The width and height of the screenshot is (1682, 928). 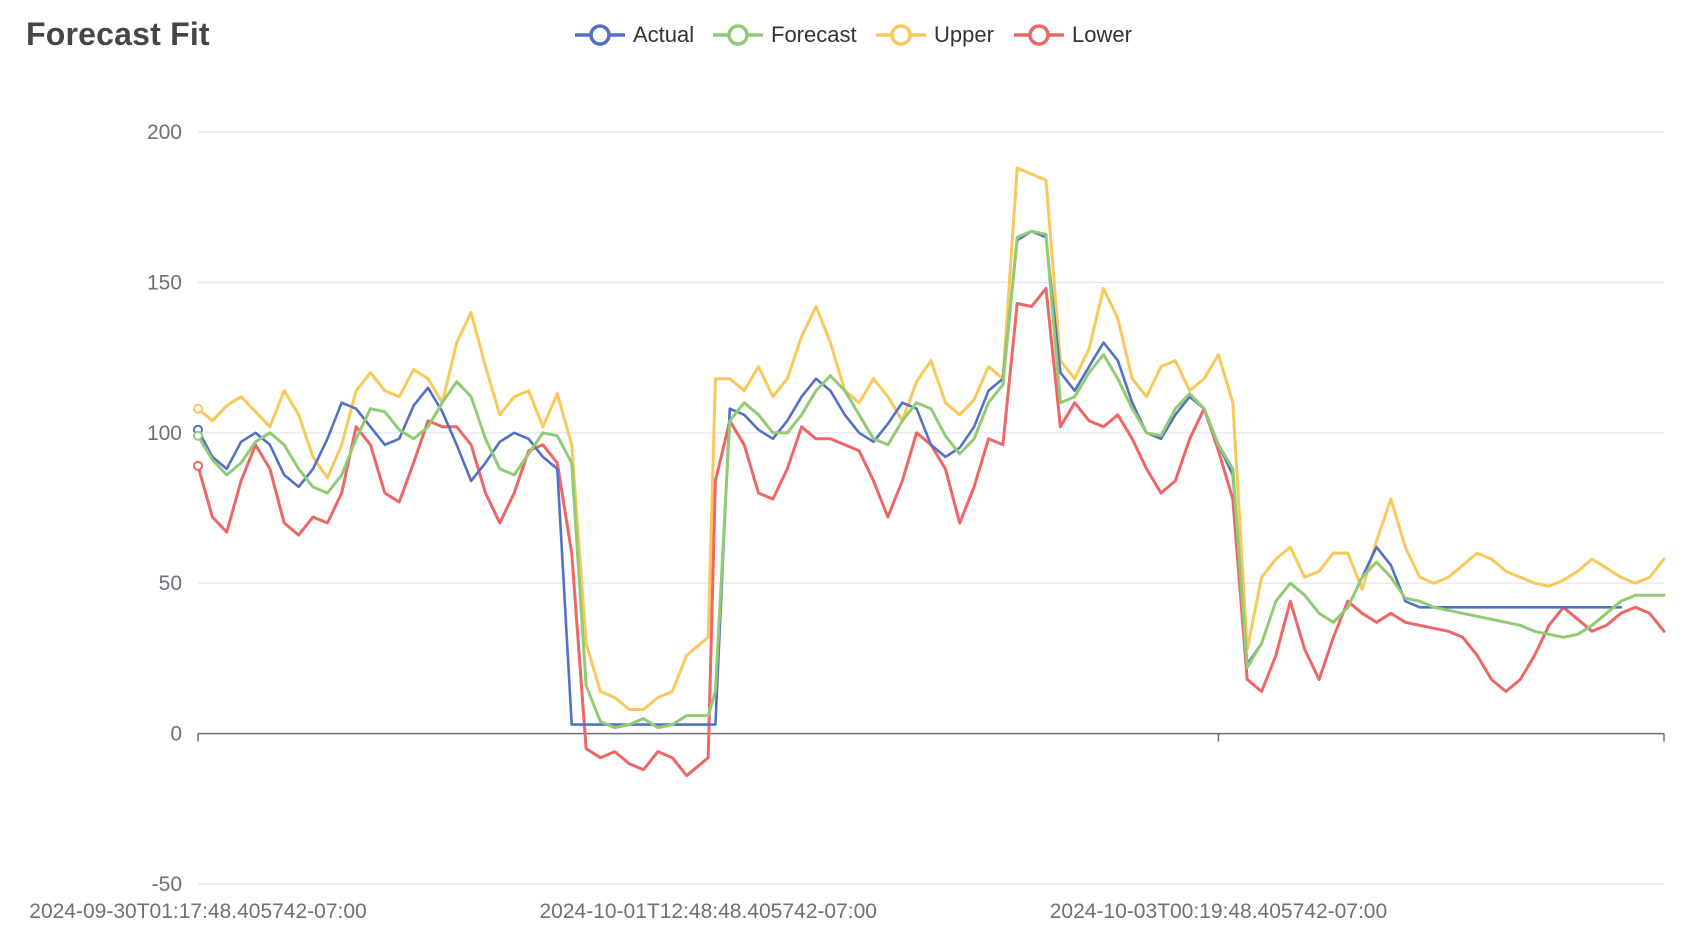 What do you see at coordinates (118, 34) in the screenshot?
I see `chart-title: Forecast Fit` at bounding box center [118, 34].